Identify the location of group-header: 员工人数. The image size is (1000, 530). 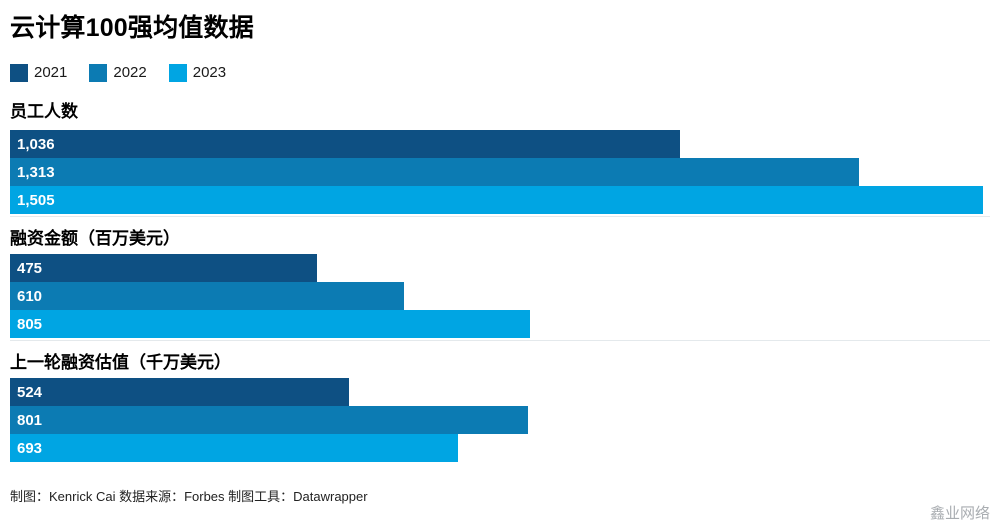
(44, 111).